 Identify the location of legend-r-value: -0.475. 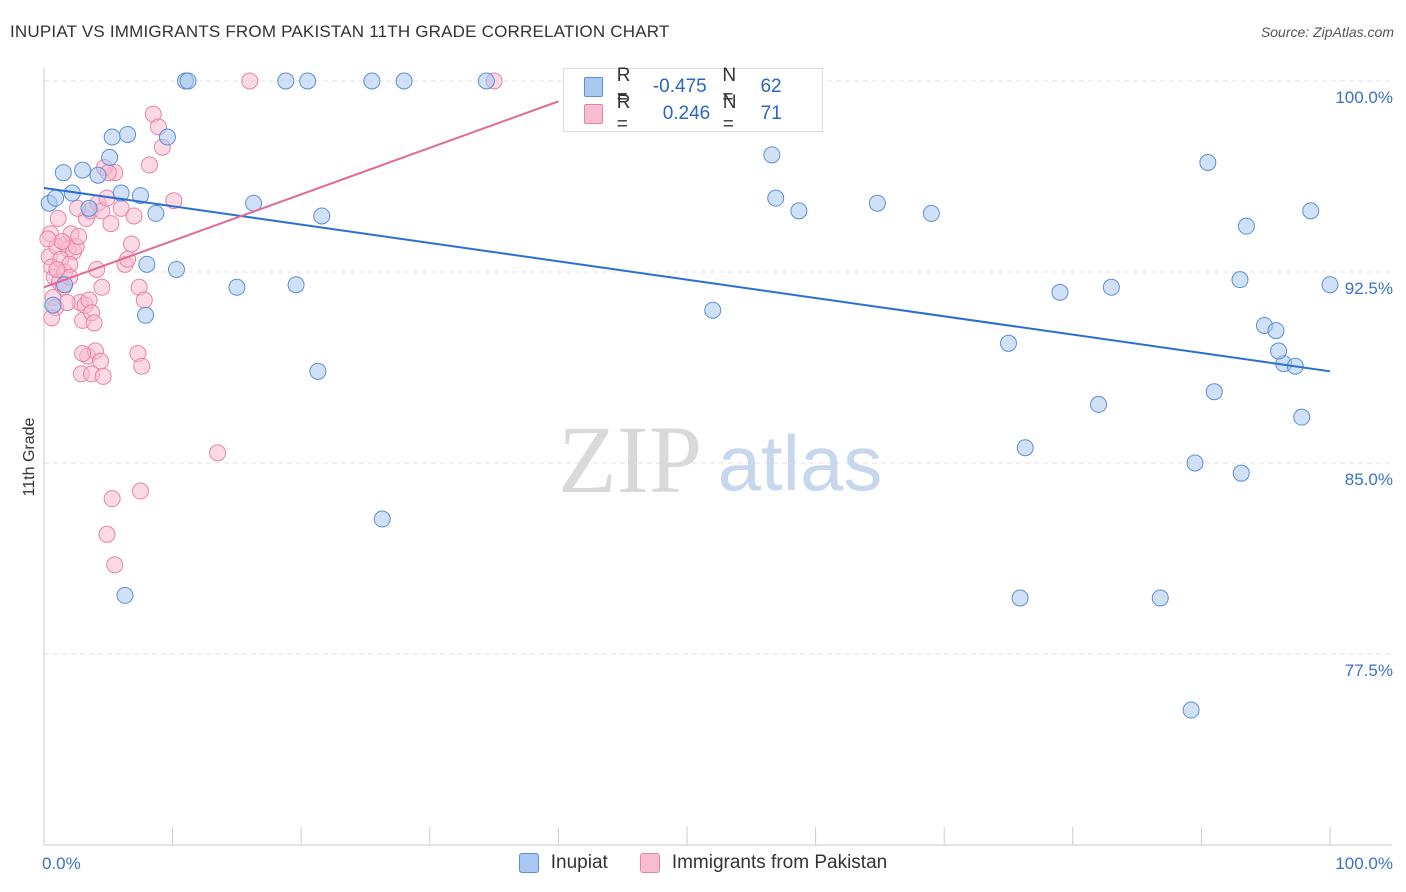
(679, 86).